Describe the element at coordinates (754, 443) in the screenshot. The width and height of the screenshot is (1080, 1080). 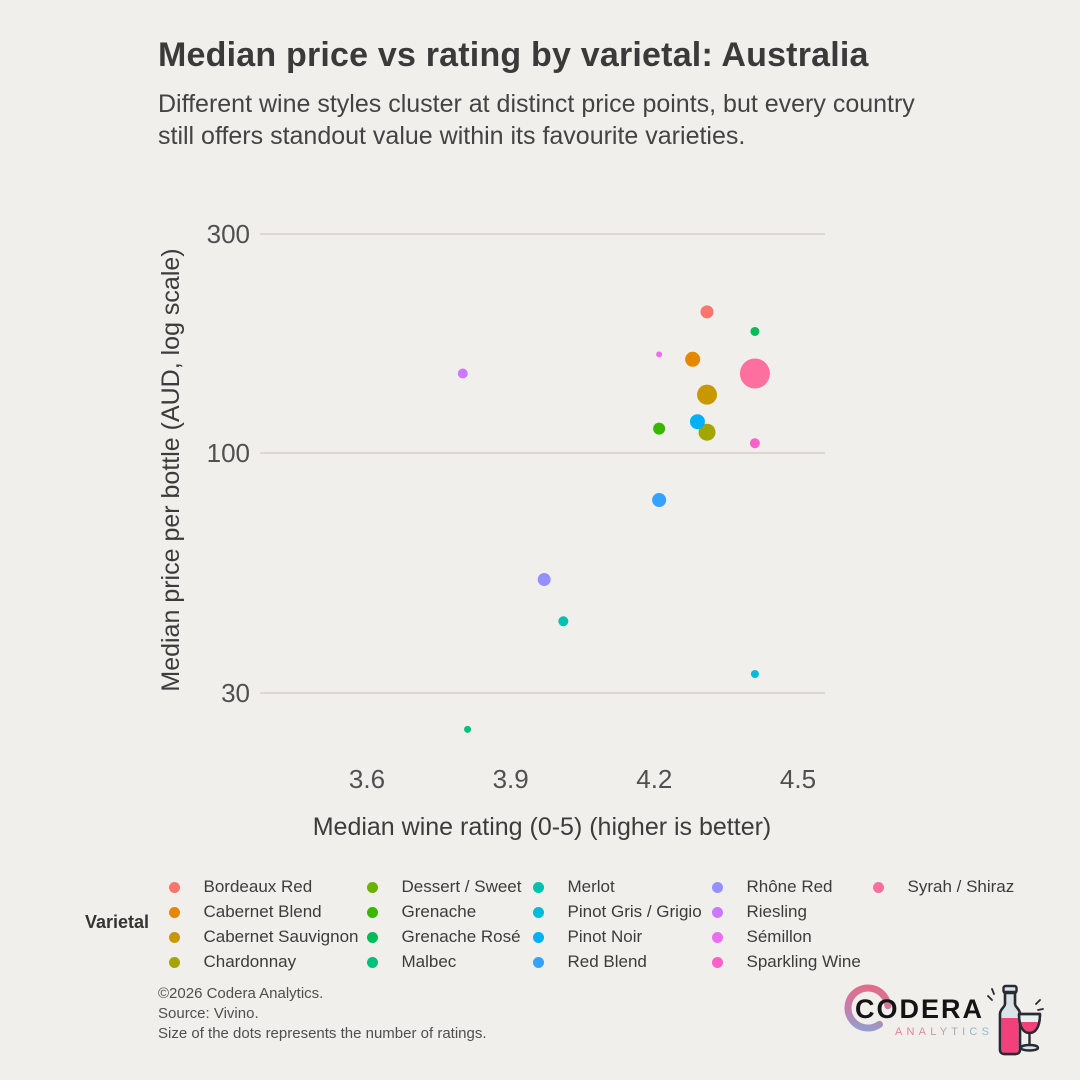
I see `data-point-sparkling-wine` at that location.